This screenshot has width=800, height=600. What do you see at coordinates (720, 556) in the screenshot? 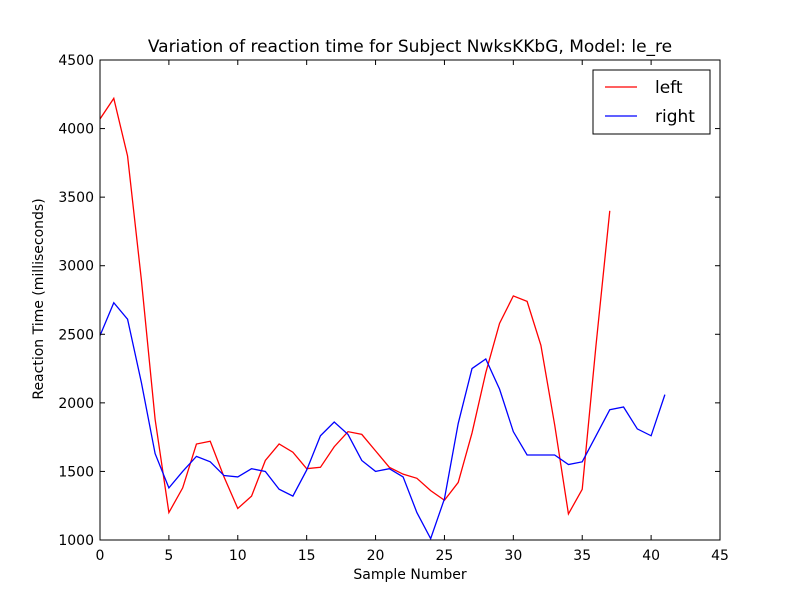
I see `x-tick-label: 45` at bounding box center [720, 556].